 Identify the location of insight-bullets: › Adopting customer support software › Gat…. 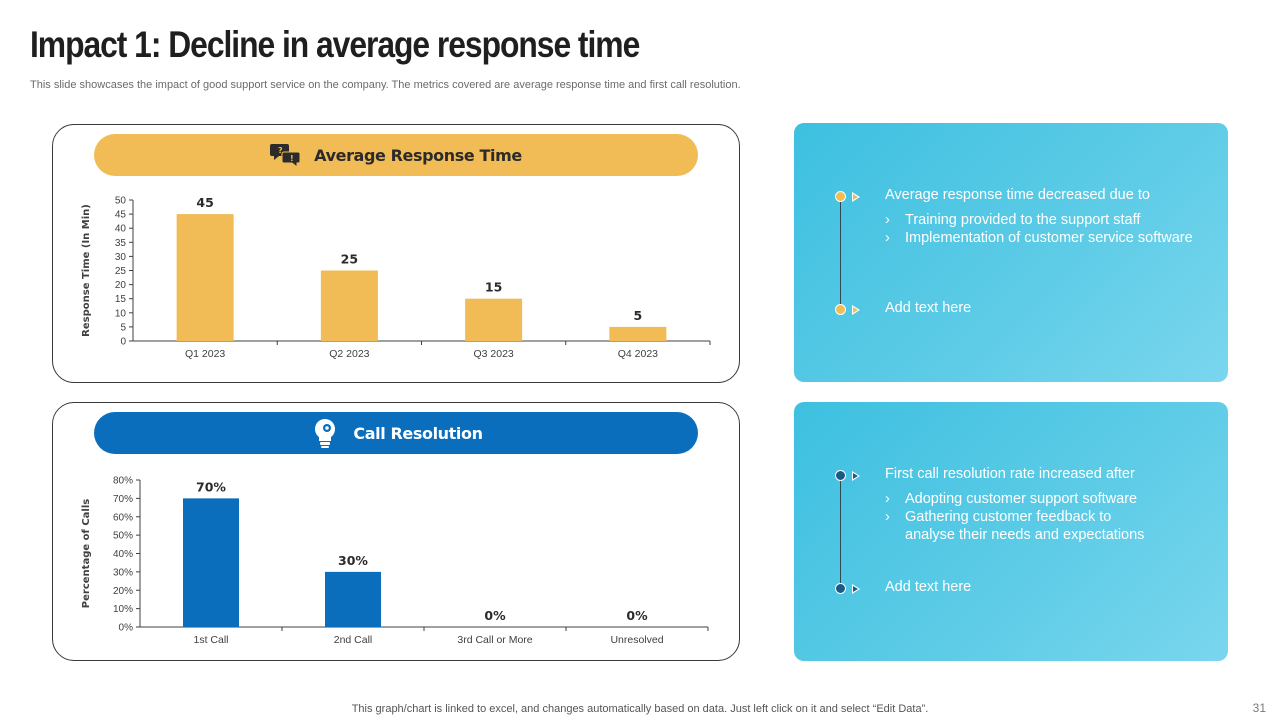
(1045, 517).